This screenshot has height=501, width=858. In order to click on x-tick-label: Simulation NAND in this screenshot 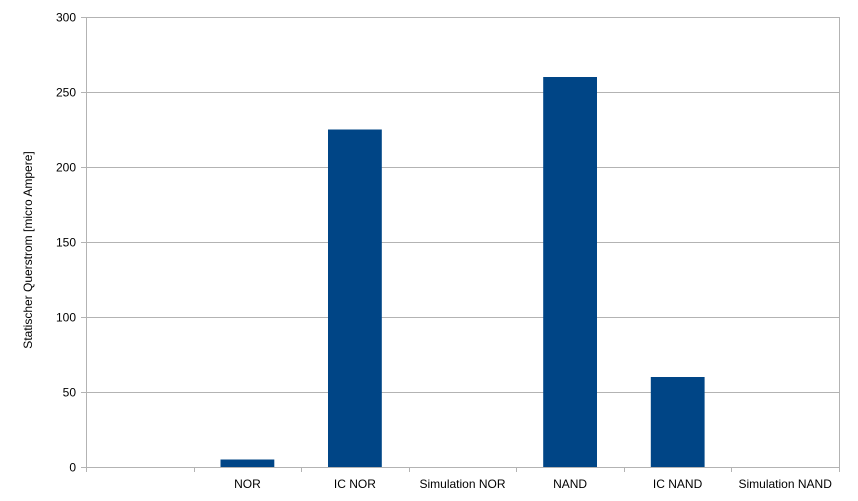, I will do `click(786, 484)`.